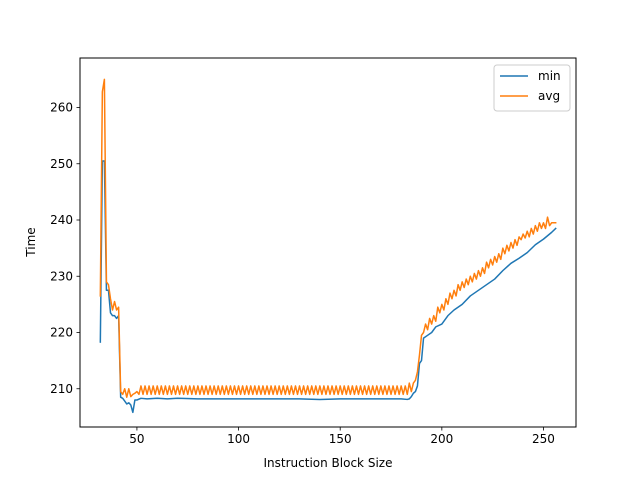 This screenshot has width=640, height=480. Describe the element at coordinates (543, 439) in the screenshot. I see `x-tick-label: 250` at that location.